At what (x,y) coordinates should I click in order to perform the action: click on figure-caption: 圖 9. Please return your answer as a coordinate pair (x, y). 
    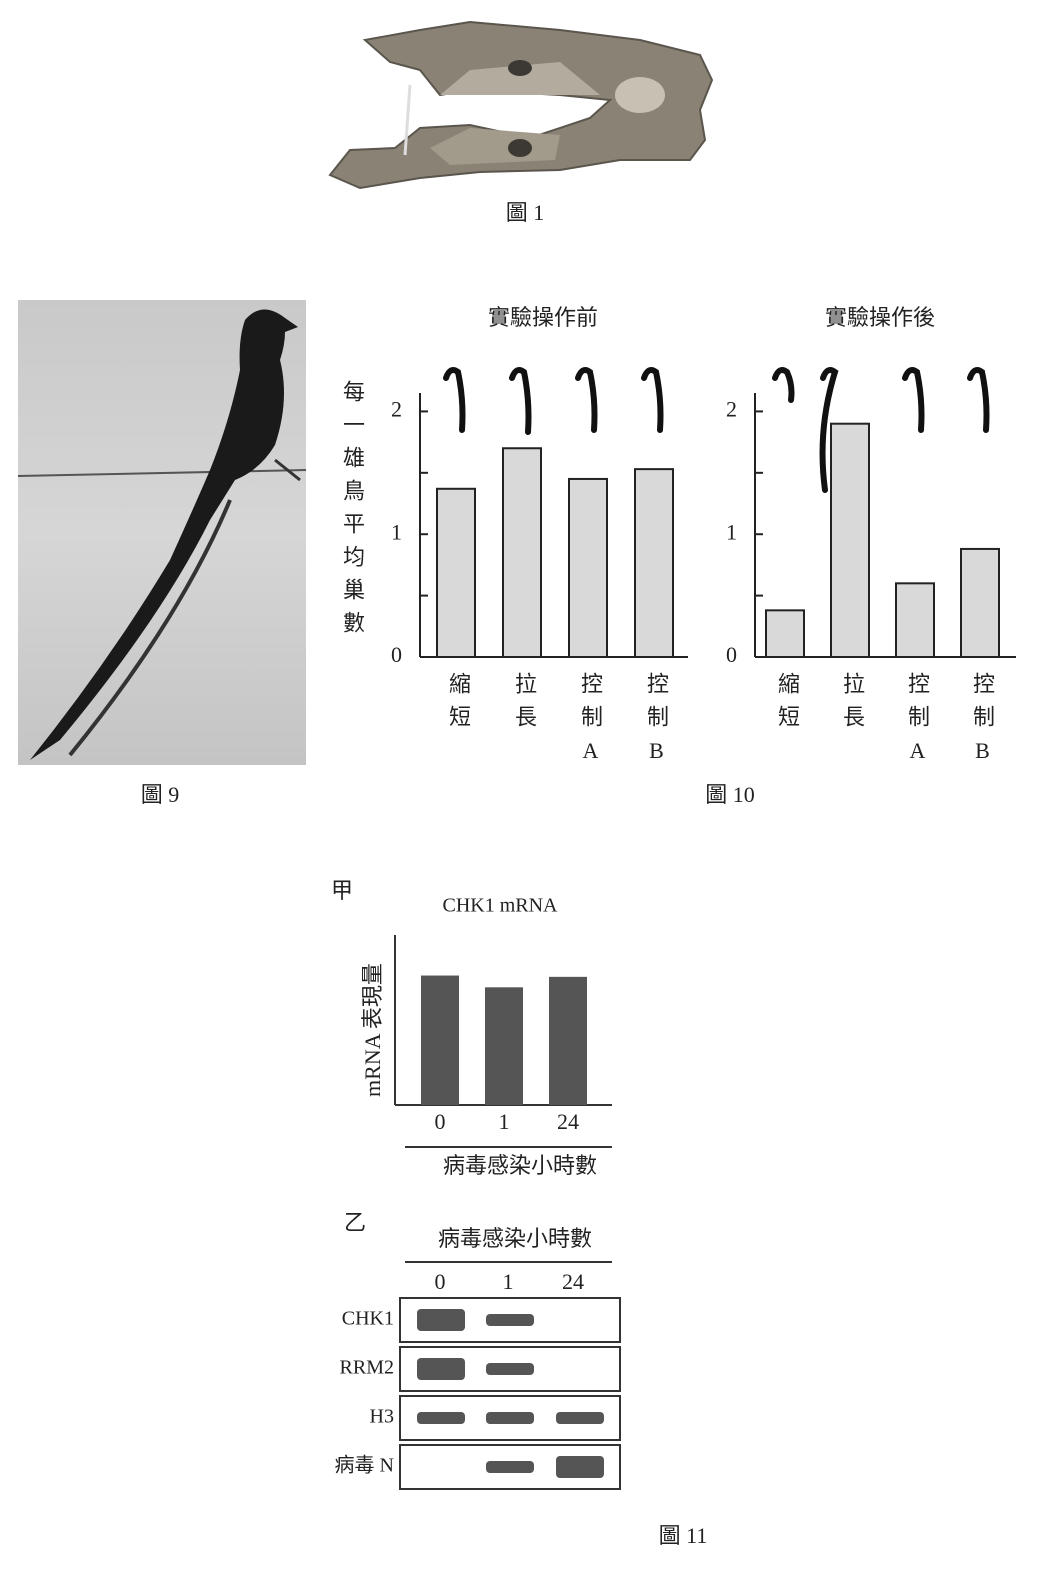
    Looking at the image, I should click on (160, 794).